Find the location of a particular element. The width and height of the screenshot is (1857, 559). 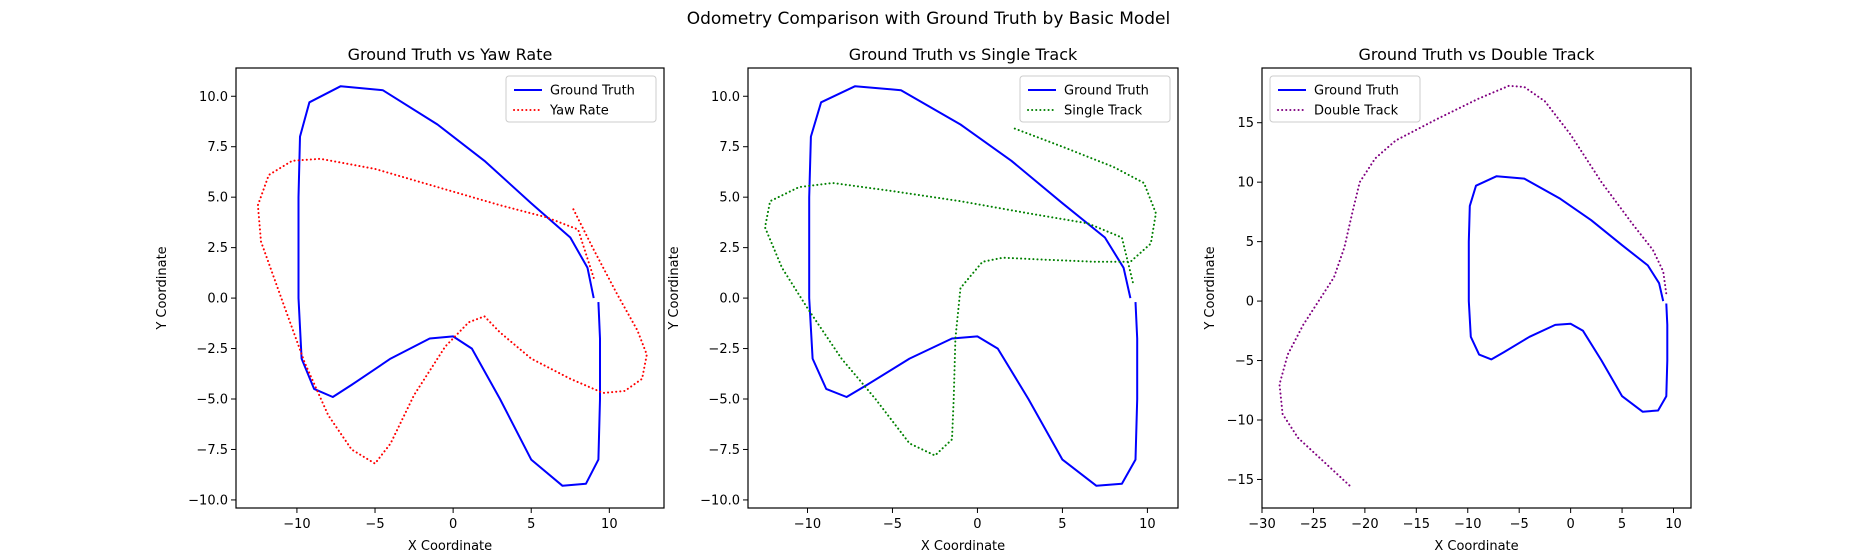

legend: Ground Truth Single Track is located at coordinates (1095, 99).